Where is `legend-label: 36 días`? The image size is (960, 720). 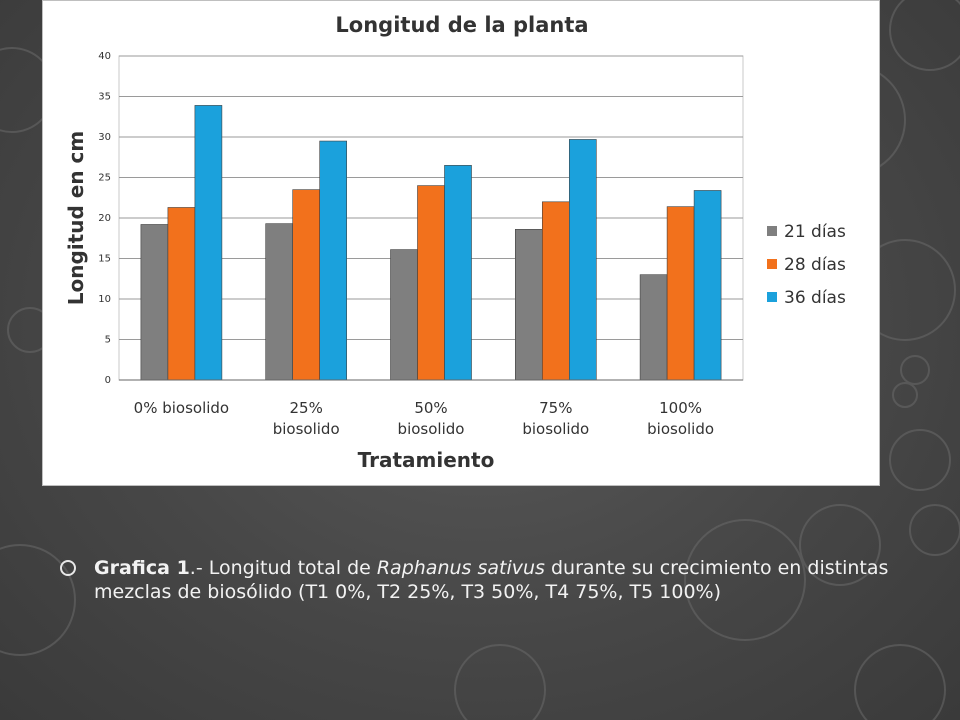 legend-label: 36 días is located at coordinates (815, 298).